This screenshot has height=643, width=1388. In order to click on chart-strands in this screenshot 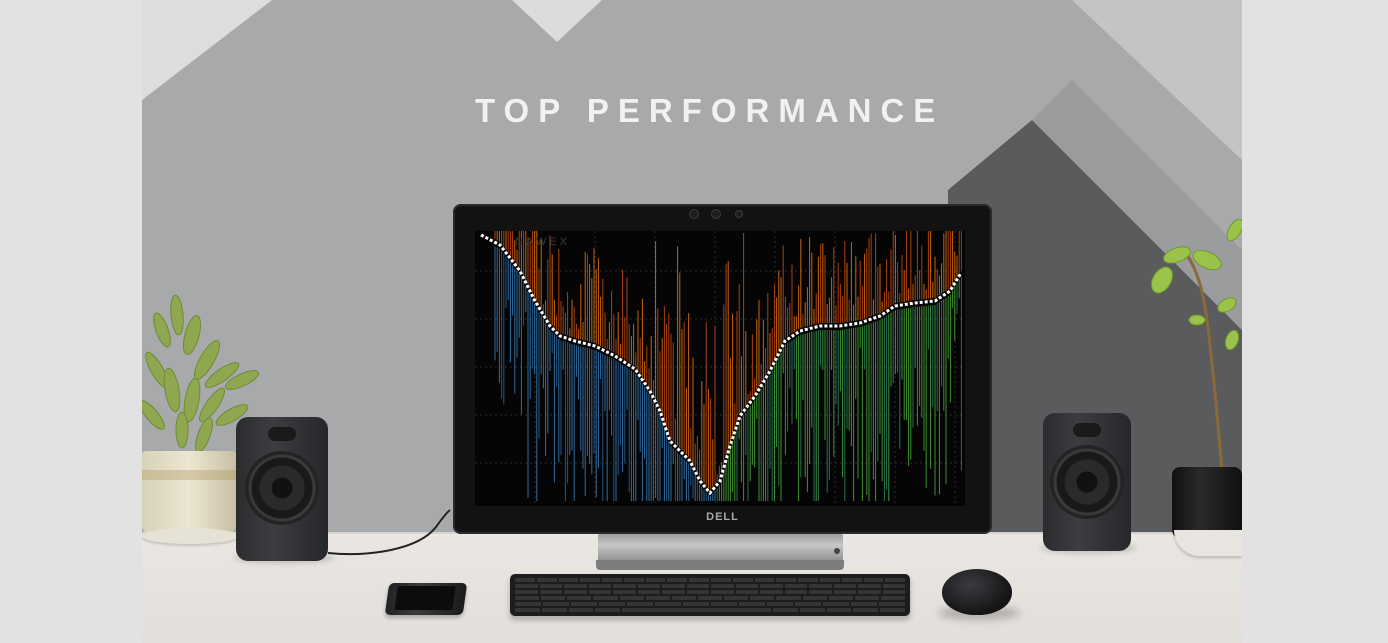, I will do `click(728, 366)`.